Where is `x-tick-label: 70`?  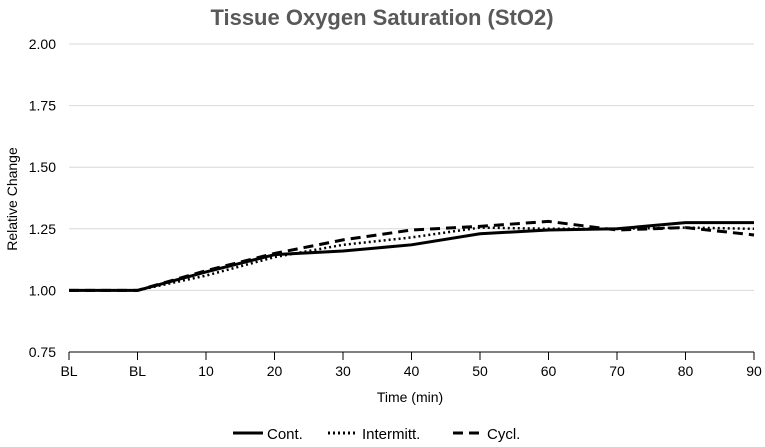
x-tick-label: 70 is located at coordinates (617, 371).